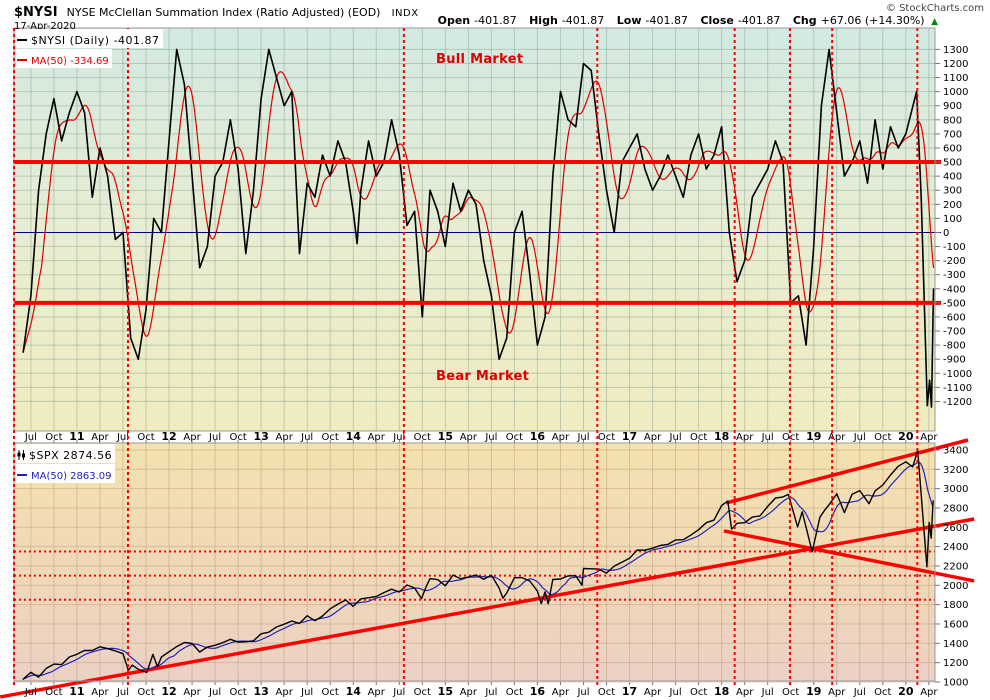 This screenshot has width=990, height=700. I want to click on y-tick-label: 3200, so click(955, 470).